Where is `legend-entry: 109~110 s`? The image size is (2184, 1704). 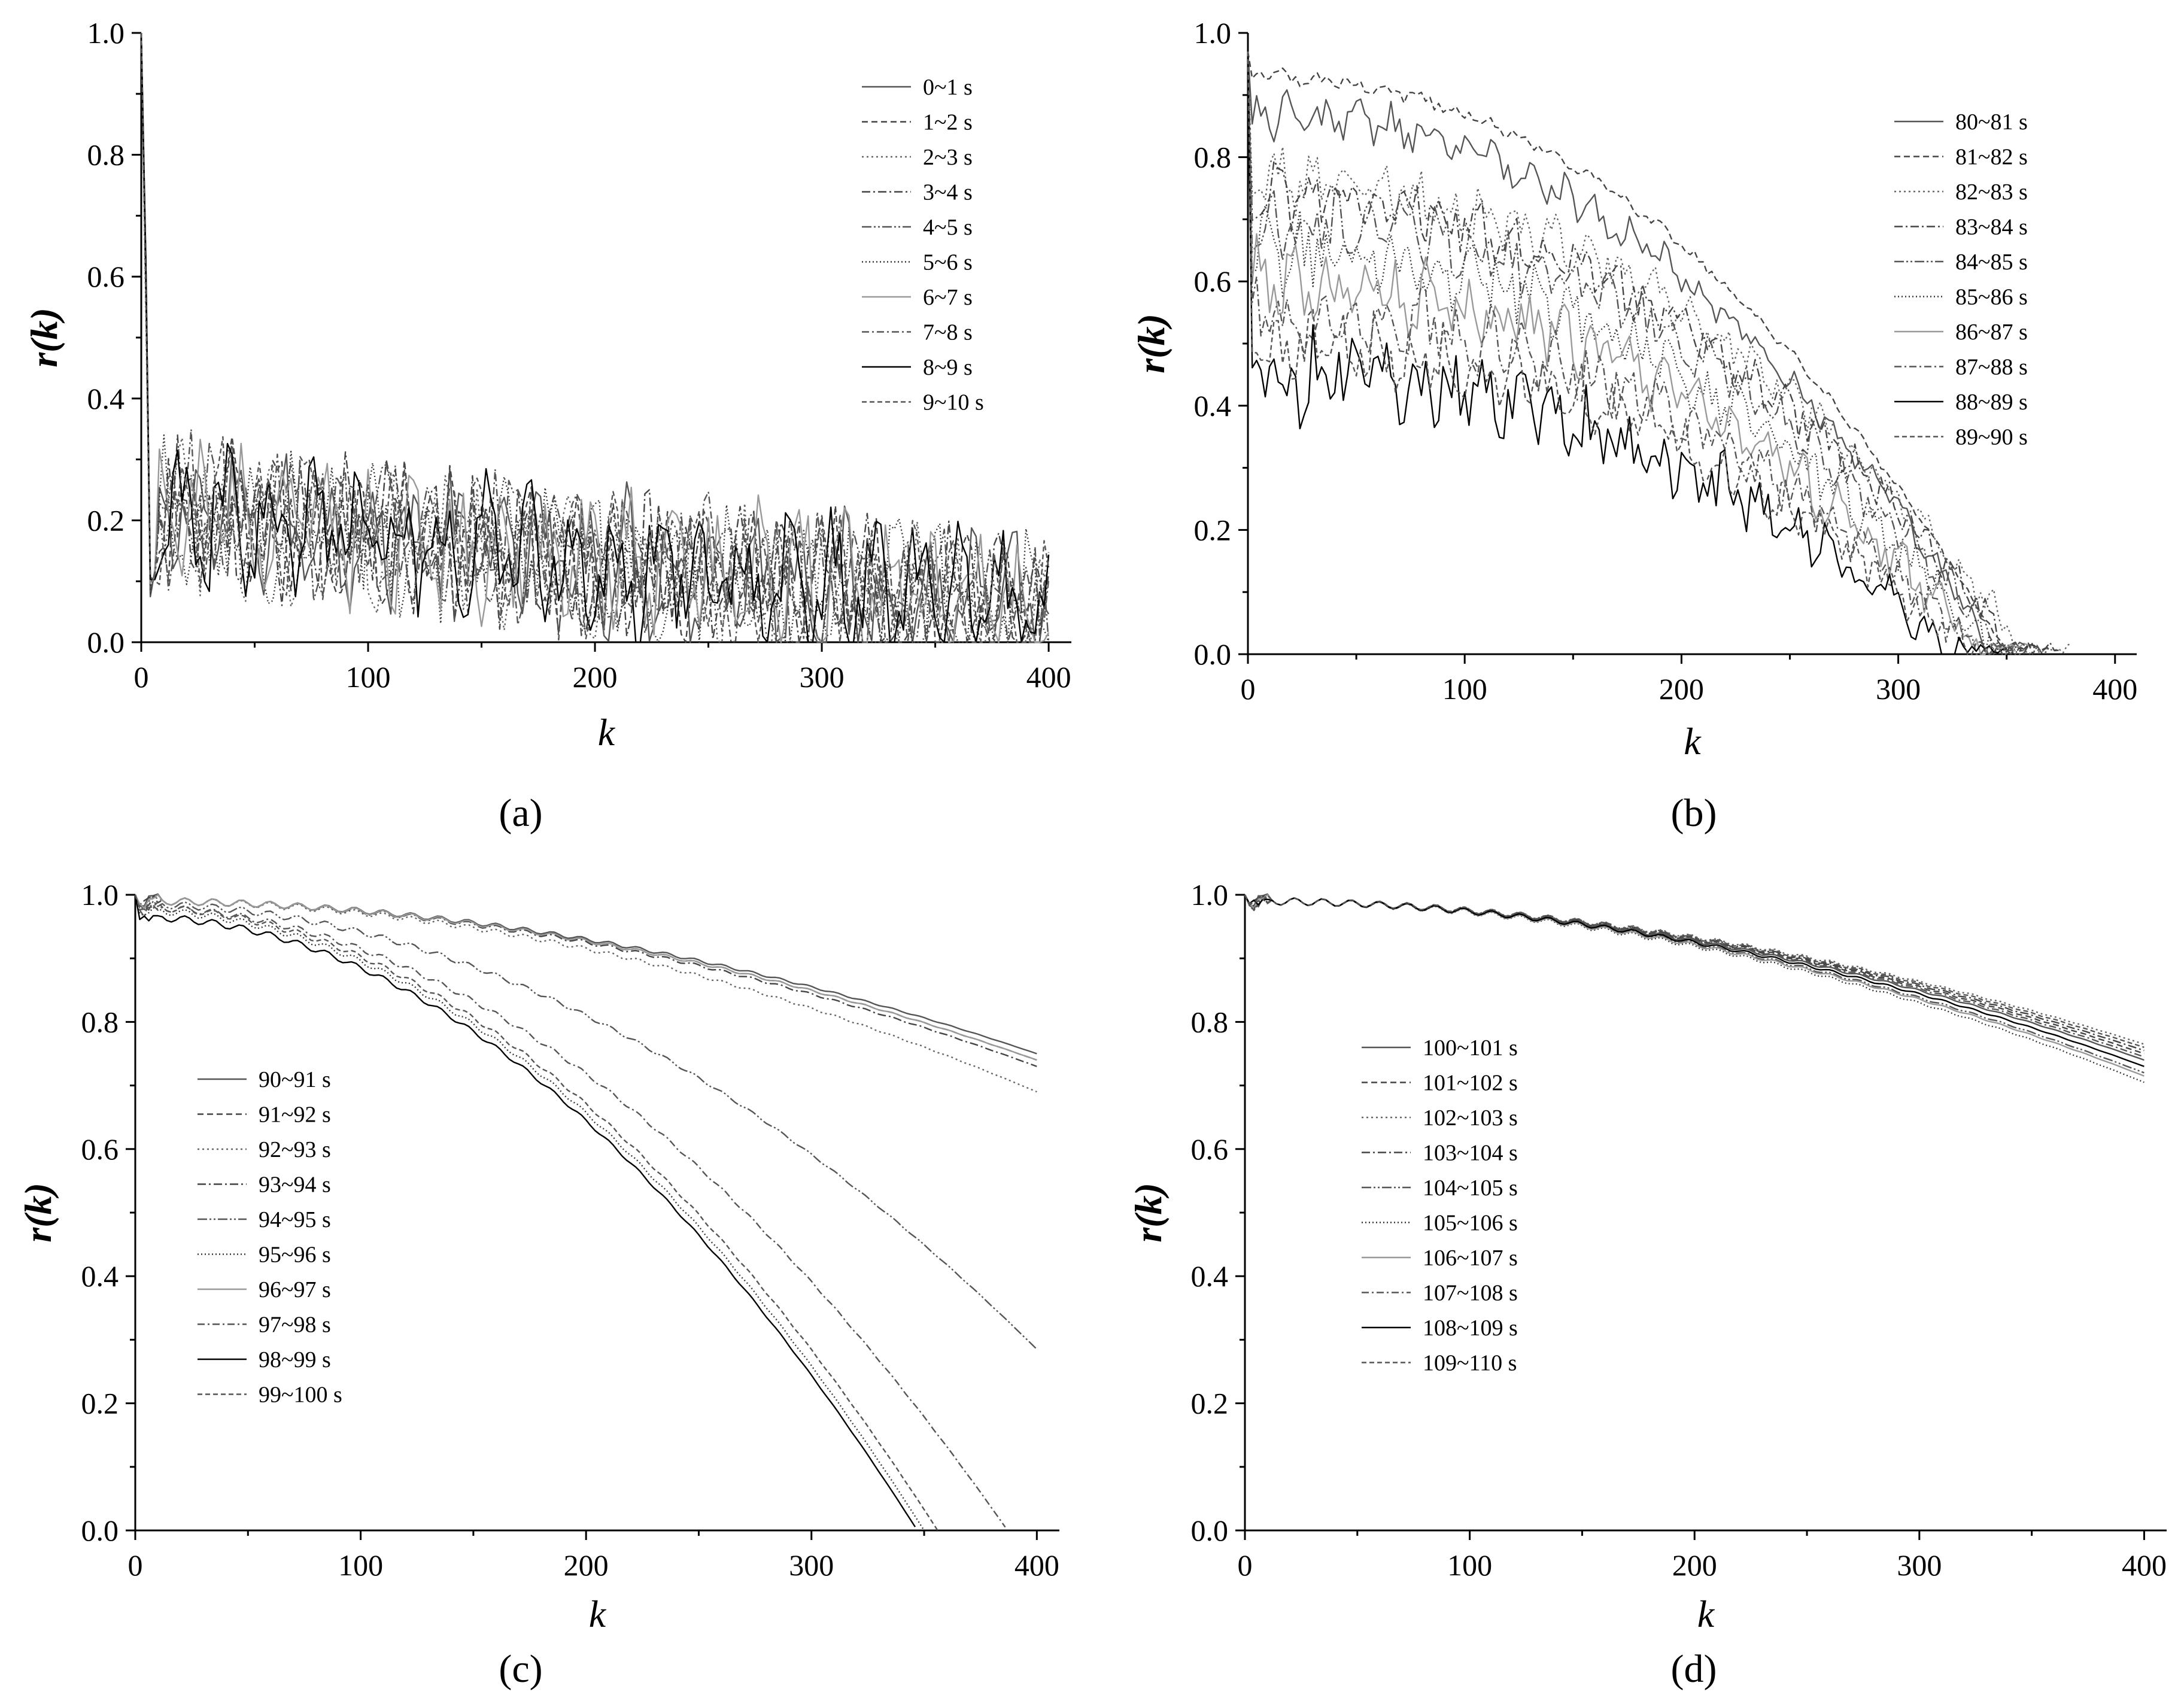
legend-entry: 109~110 s is located at coordinates (1470, 1364).